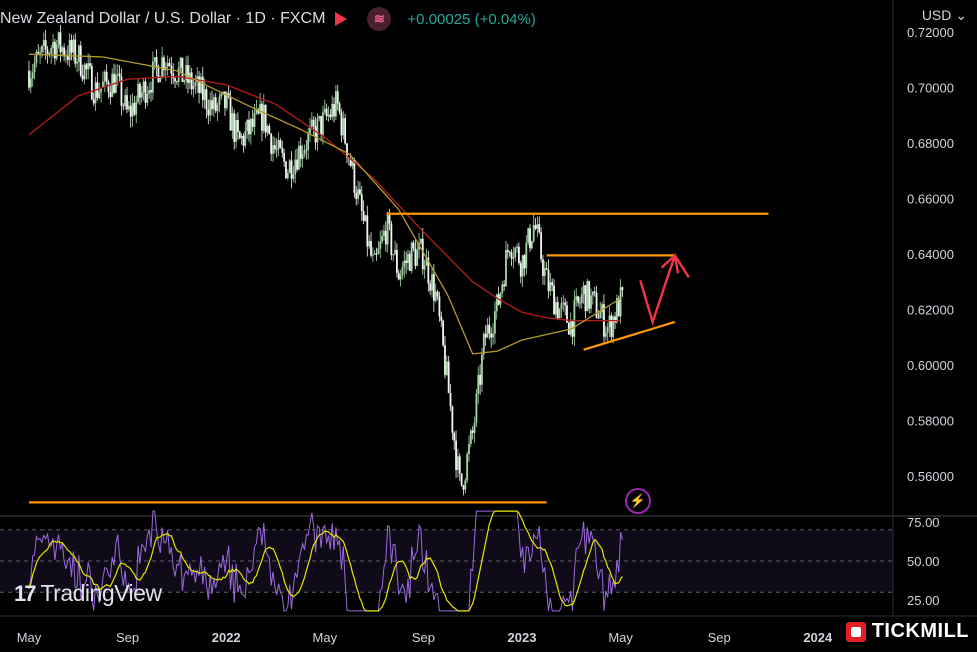 The height and width of the screenshot is (652, 977). What do you see at coordinates (379, 19) in the screenshot?
I see `market-status-icon: ≋` at bounding box center [379, 19].